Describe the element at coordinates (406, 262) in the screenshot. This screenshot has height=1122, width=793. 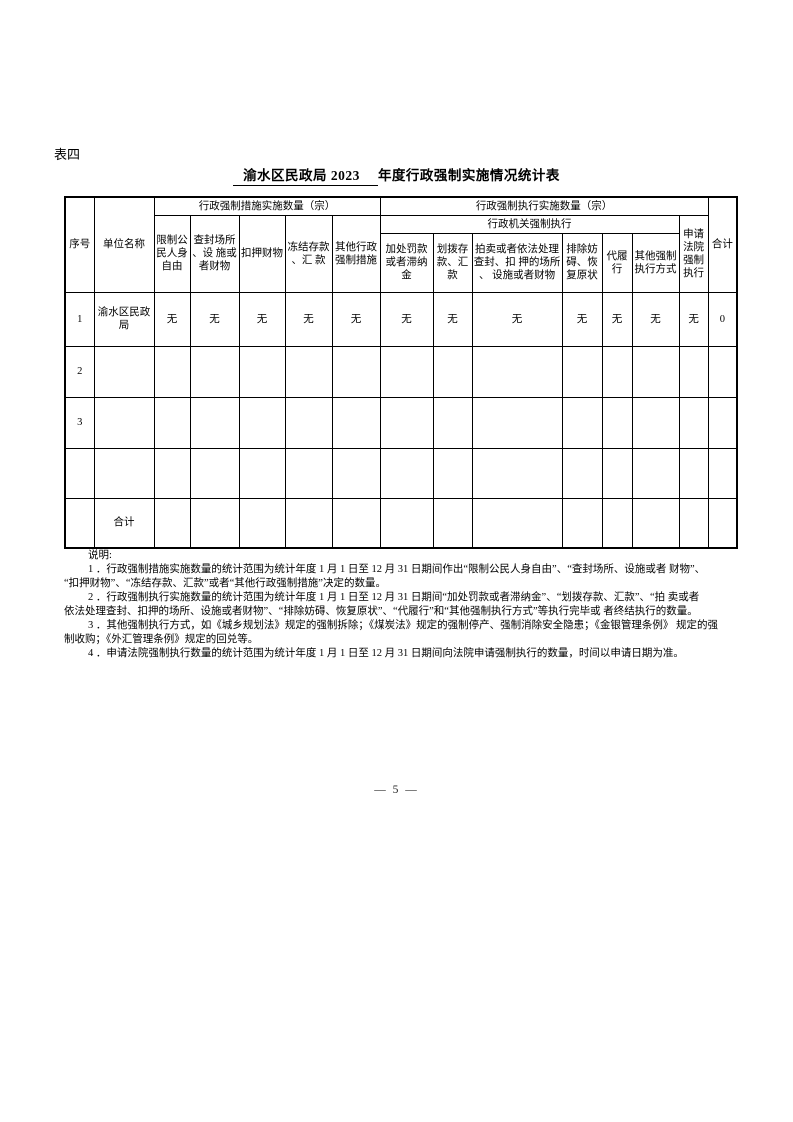
I see `col-header-agency-1: 加处罚款或者滞纳金` at that location.